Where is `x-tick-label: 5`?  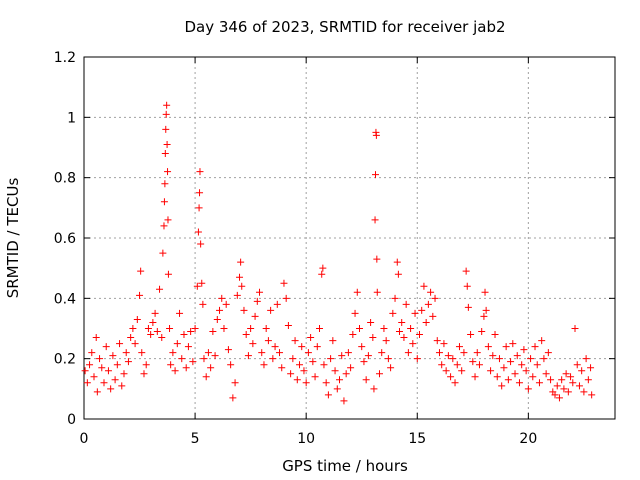
x-tick-label: 5 is located at coordinates (195, 439).